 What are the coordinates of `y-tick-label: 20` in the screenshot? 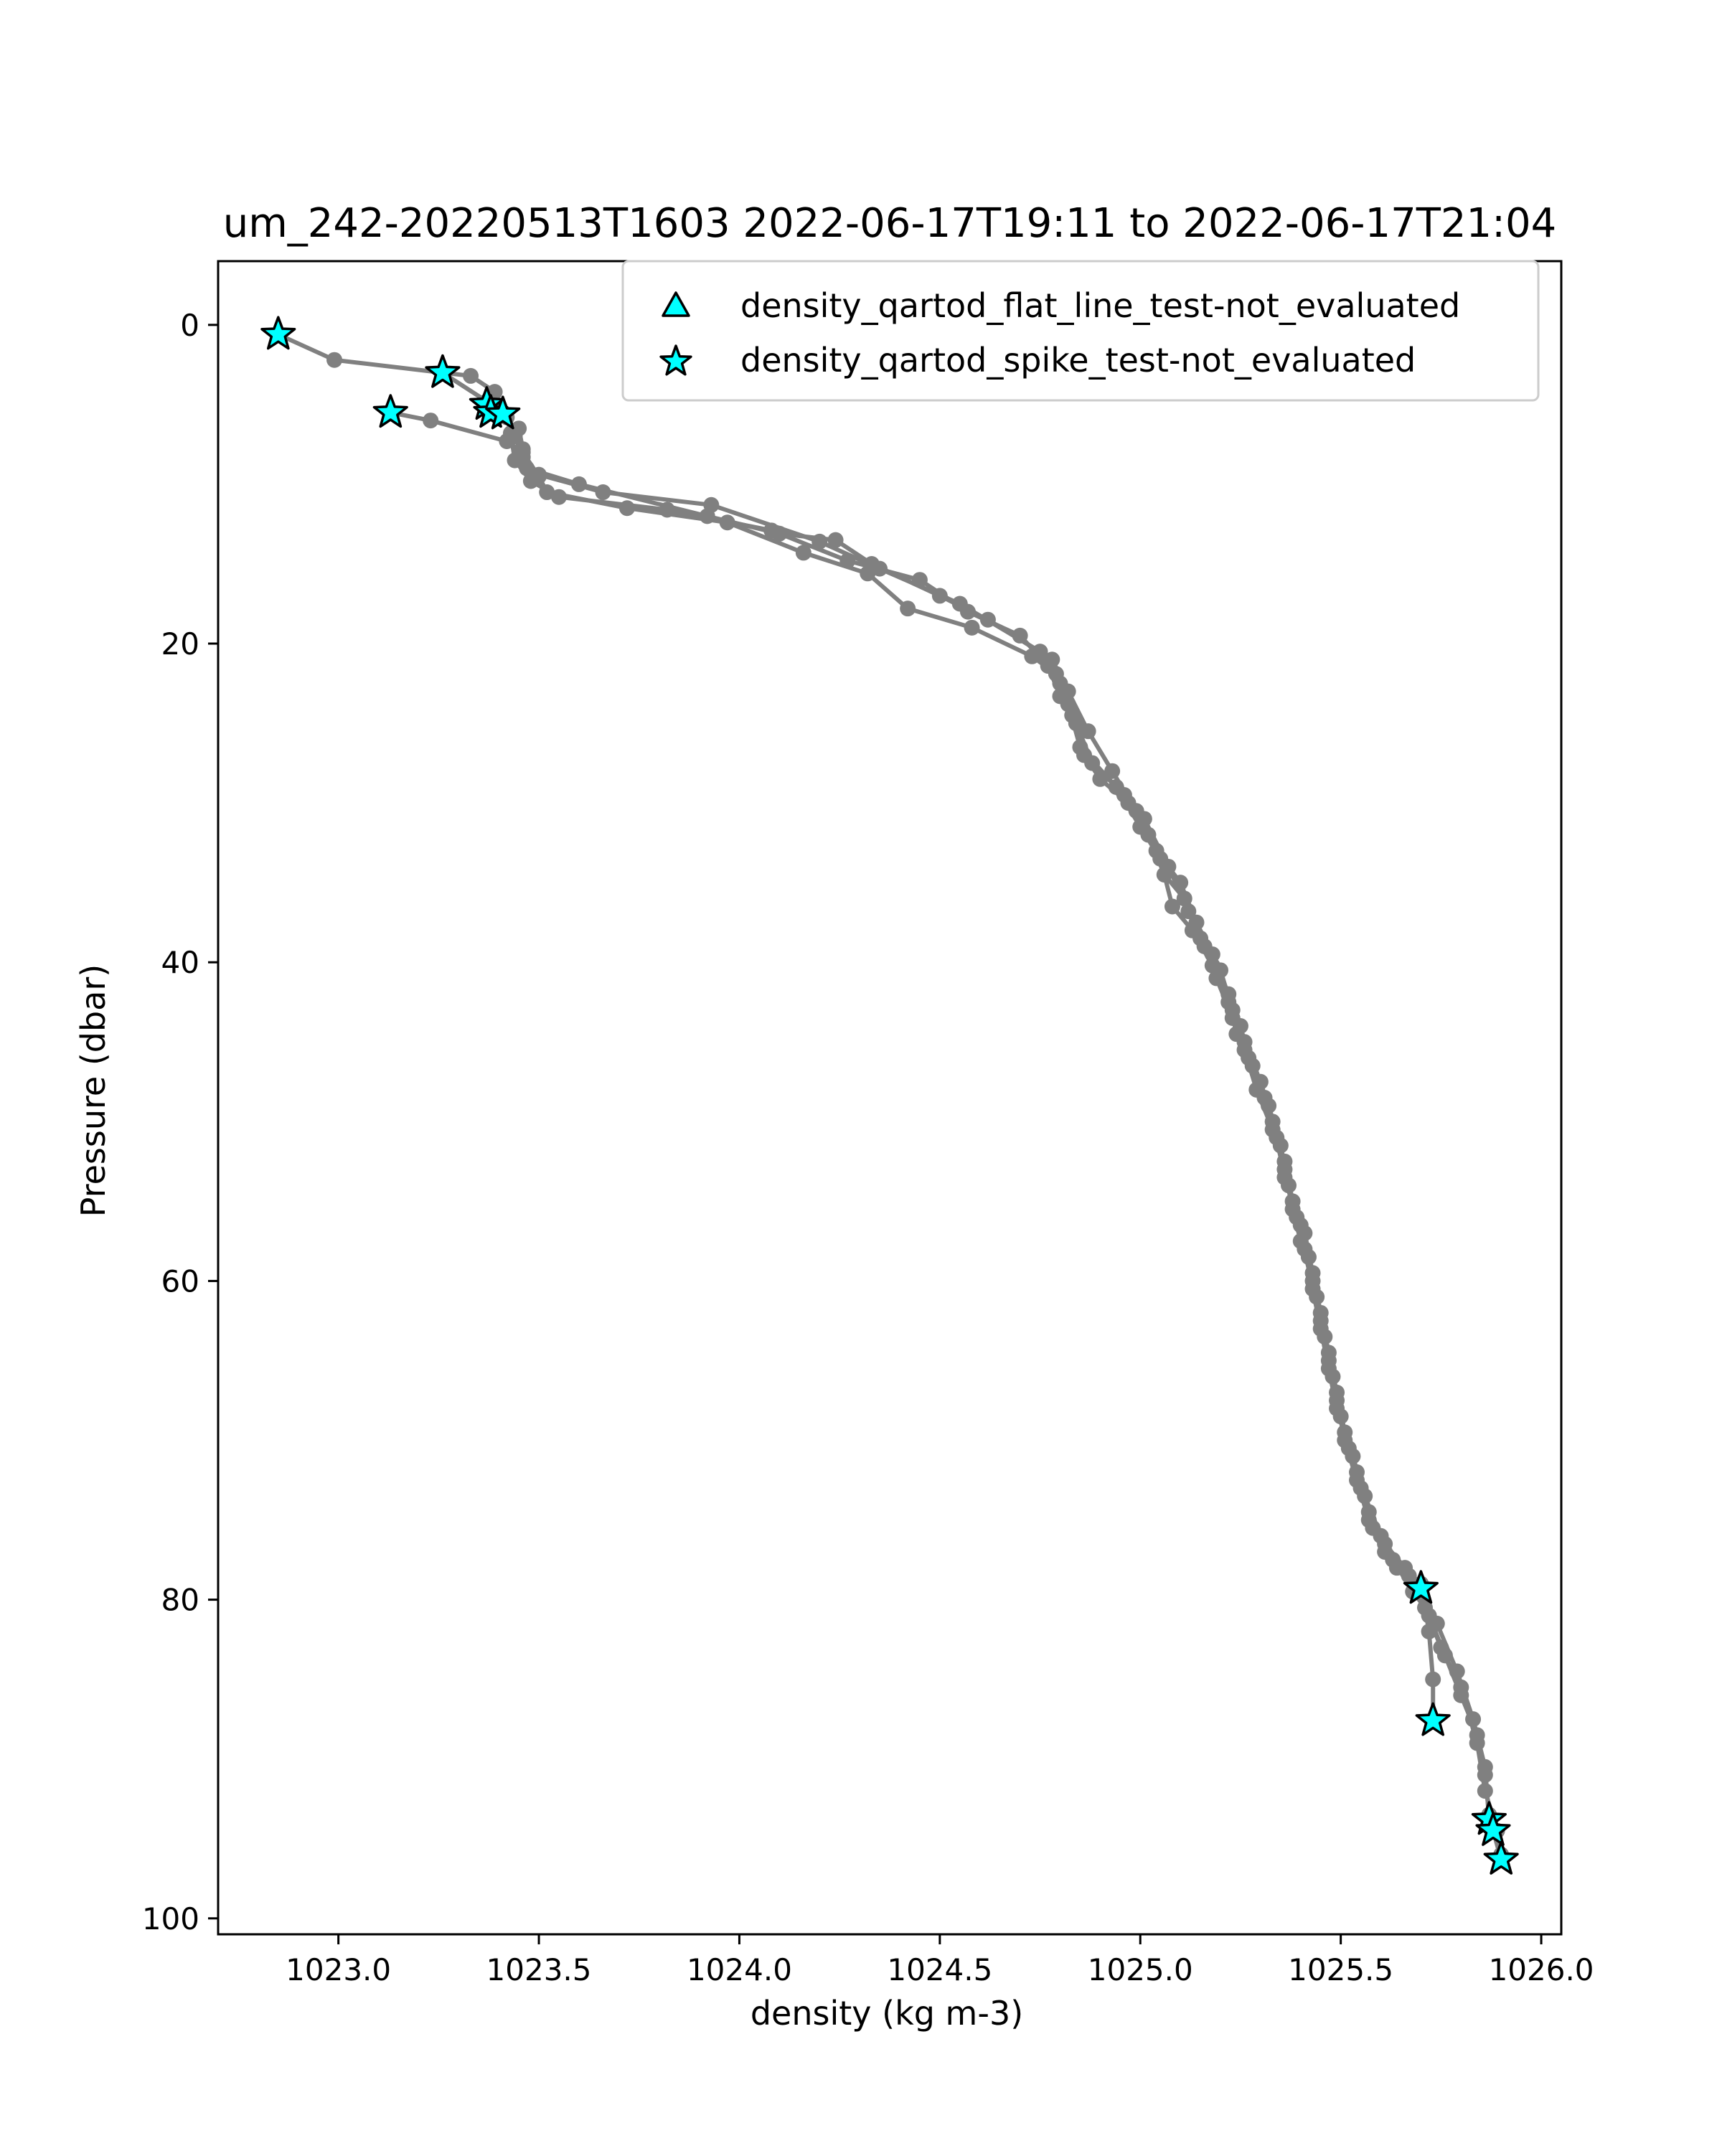 It's located at (180, 644).